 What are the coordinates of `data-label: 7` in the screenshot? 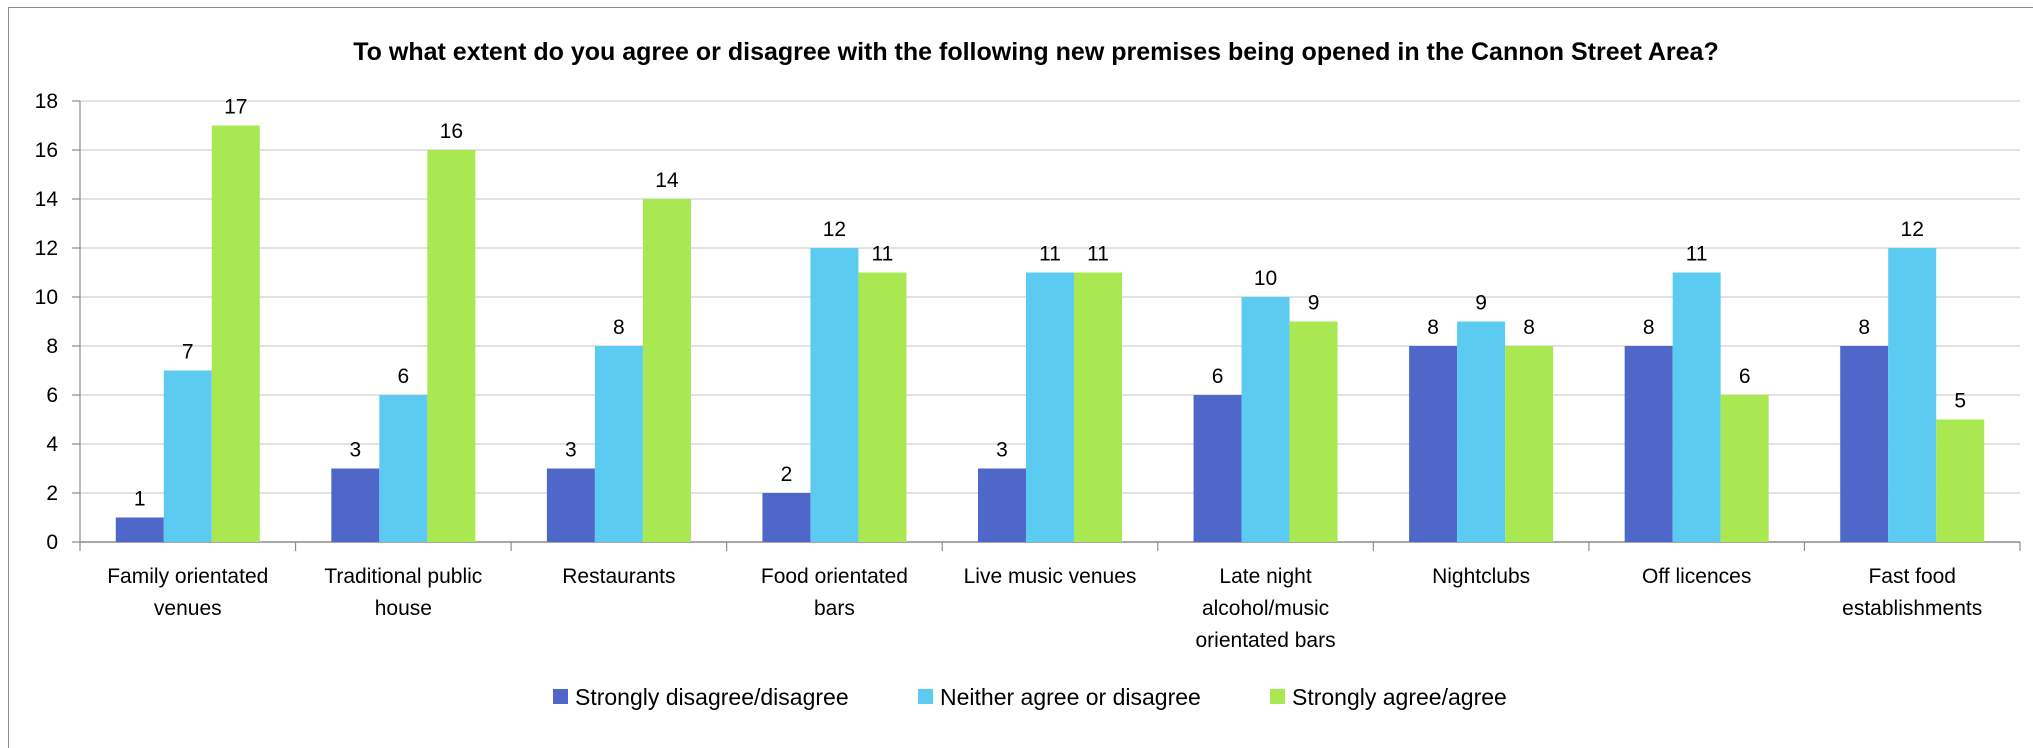 It's located at (188, 352).